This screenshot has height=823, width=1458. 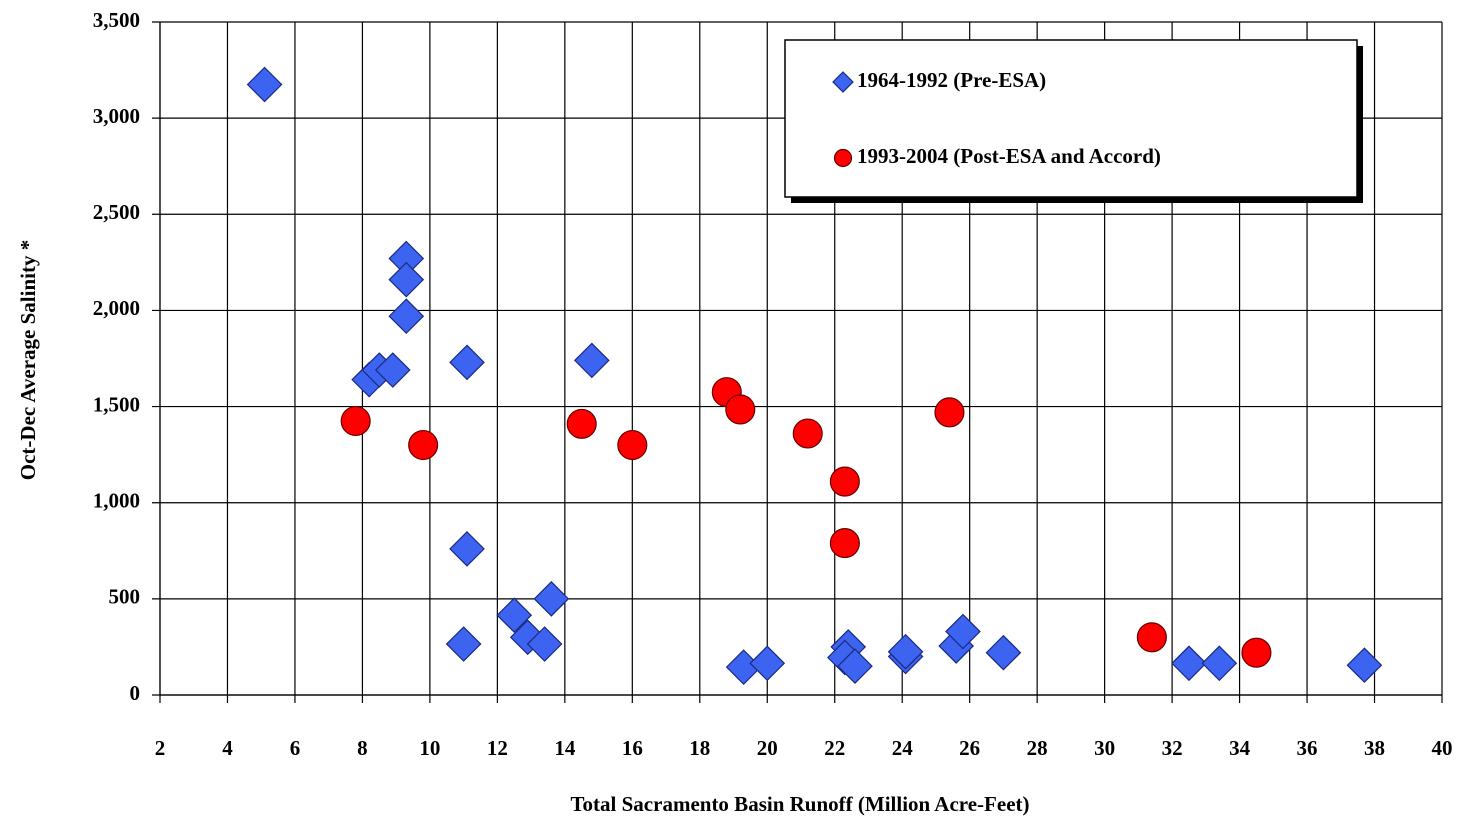 What do you see at coordinates (1374, 748) in the screenshot?
I see `x-tick-label: 38` at bounding box center [1374, 748].